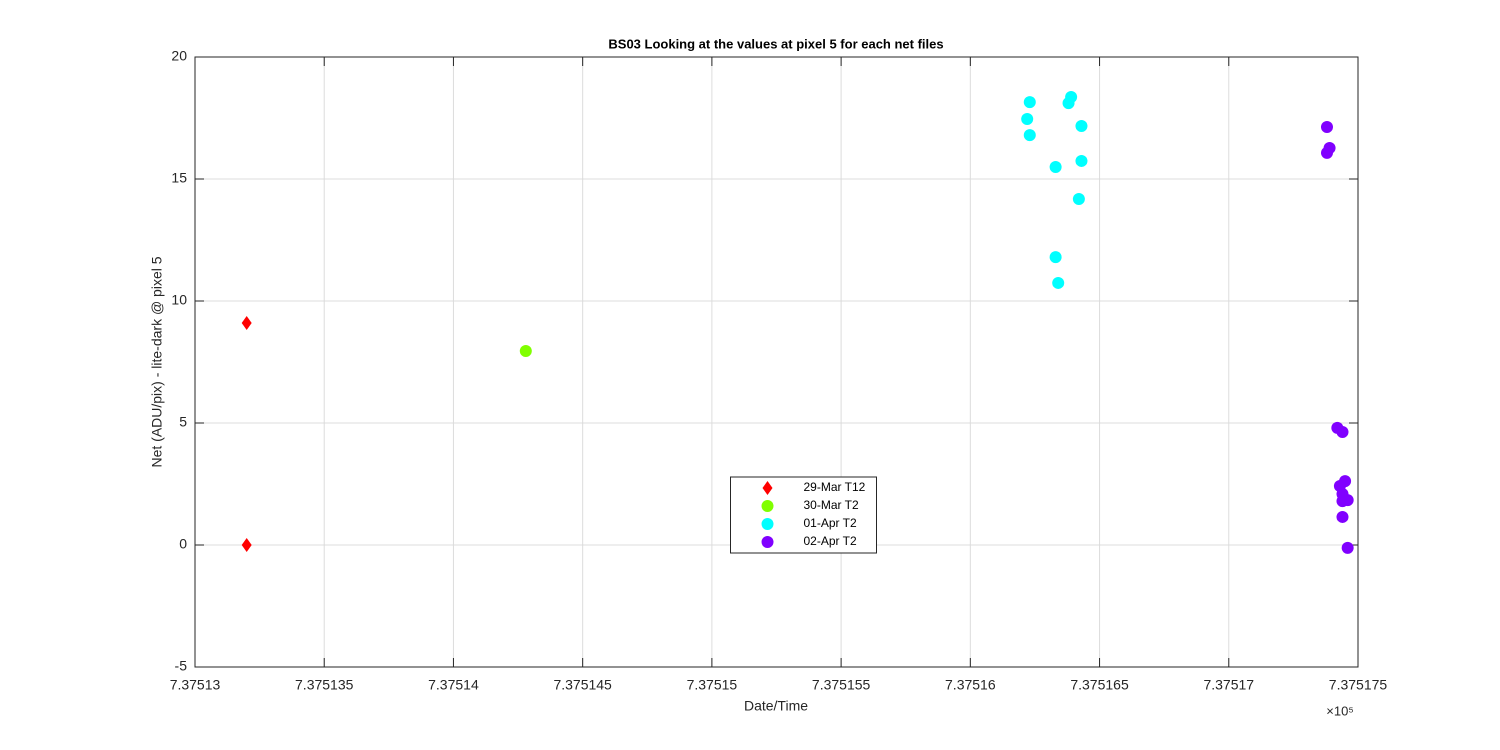 This screenshot has width=1500, height=750. Describe the element at coordinates (841, 685) in the screenshot. I see `x-tick-label: 7.375155` at that location.